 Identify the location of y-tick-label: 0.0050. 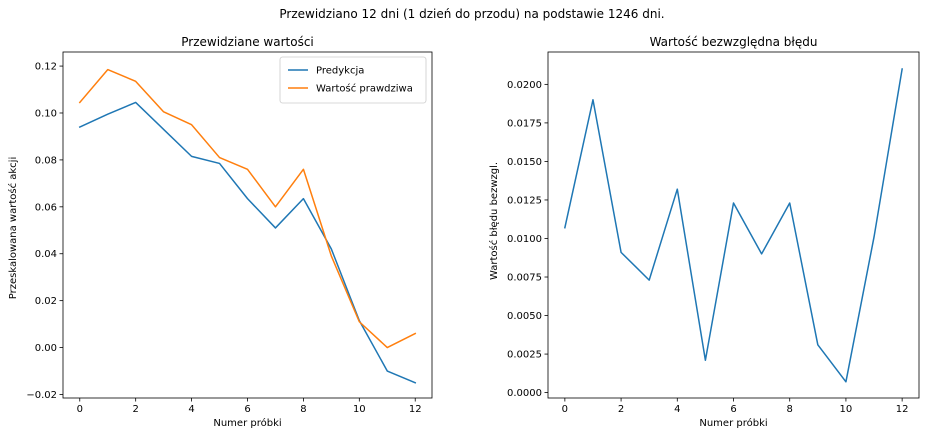
(524, 316).